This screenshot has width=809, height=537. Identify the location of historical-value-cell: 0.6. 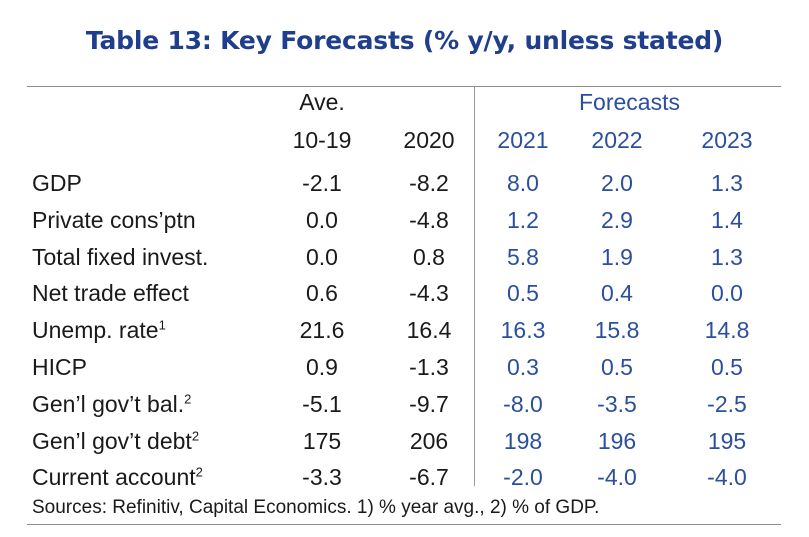
(322, 293).